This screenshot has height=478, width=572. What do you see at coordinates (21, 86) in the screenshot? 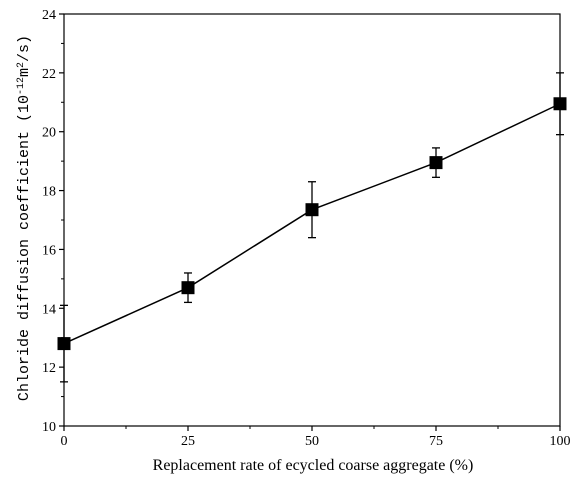
I see `y-axis-title-exponent1: -12` at bounding box center [21, 86].